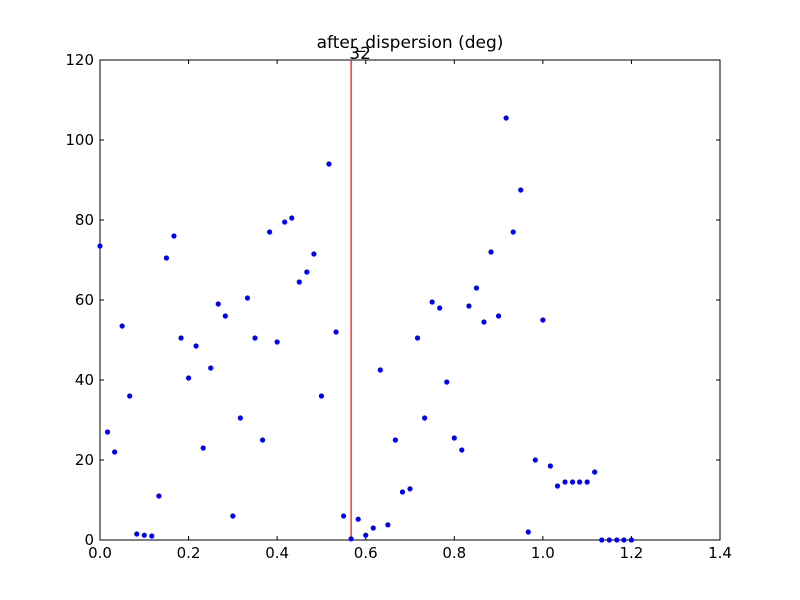  Describe the element at coordinates (89, 540) in the screenshot. I see `y-tick-label: 0` at that location.